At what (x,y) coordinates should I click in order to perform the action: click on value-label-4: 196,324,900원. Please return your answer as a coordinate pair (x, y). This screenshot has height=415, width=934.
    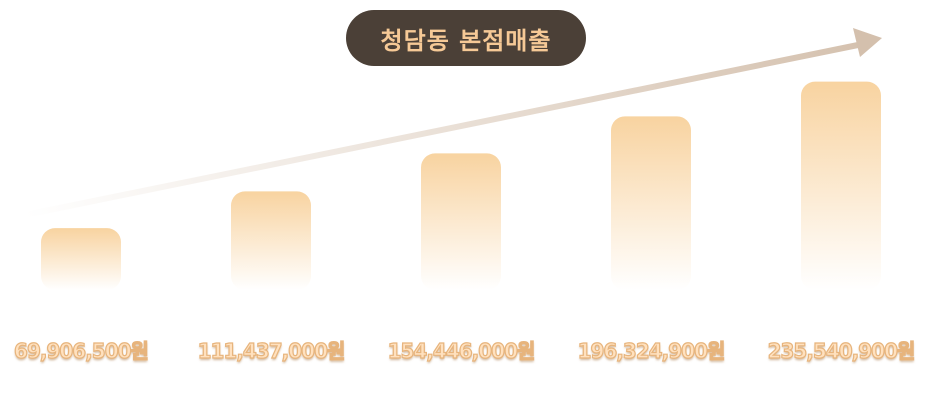
    Looking at the image, I should click on (651, 350).